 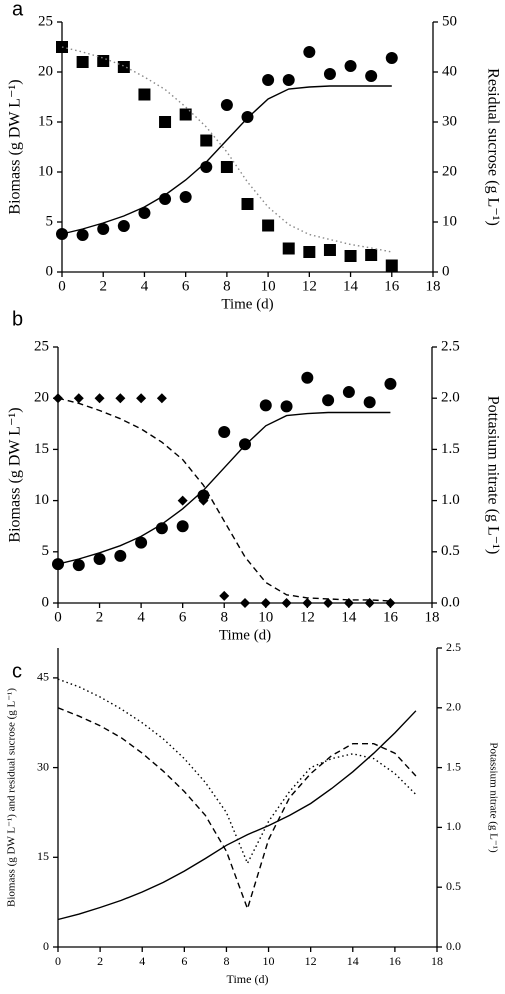 I want to click on y2-tick-label: 0.5, so click(x=453, y=886).